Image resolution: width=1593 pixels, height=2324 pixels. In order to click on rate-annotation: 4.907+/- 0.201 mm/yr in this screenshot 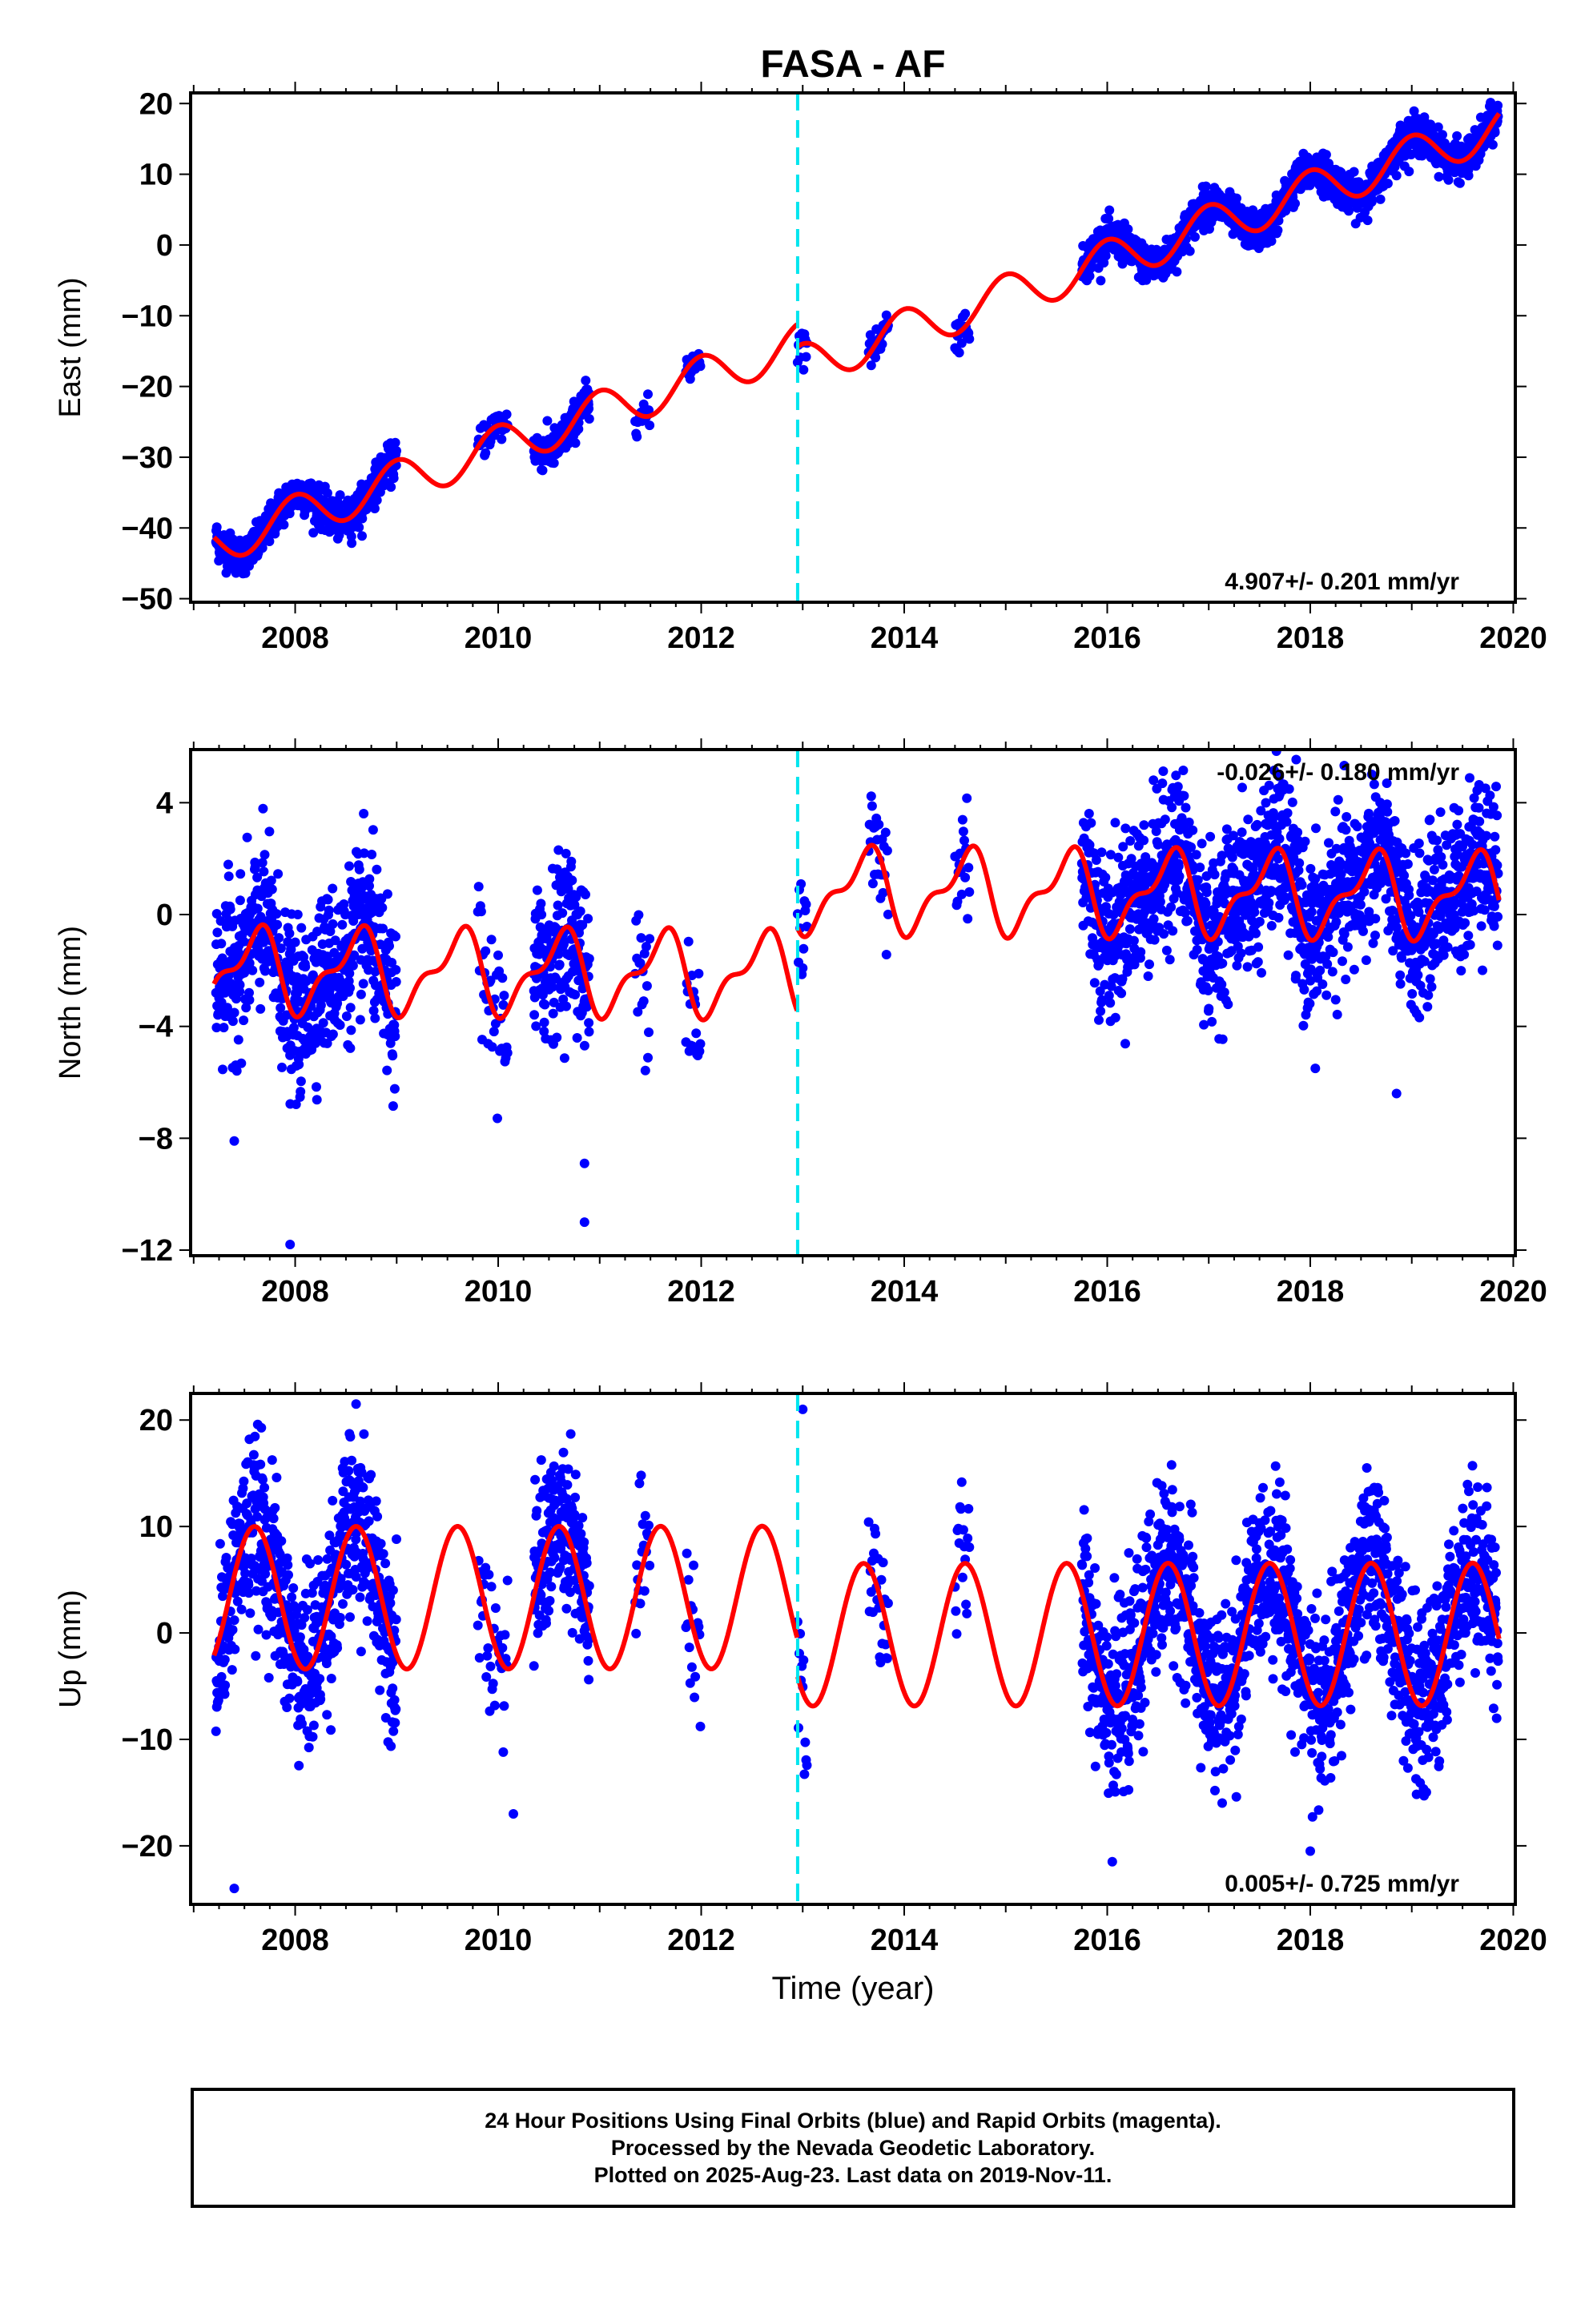, I will do `click(1342, 582)`.